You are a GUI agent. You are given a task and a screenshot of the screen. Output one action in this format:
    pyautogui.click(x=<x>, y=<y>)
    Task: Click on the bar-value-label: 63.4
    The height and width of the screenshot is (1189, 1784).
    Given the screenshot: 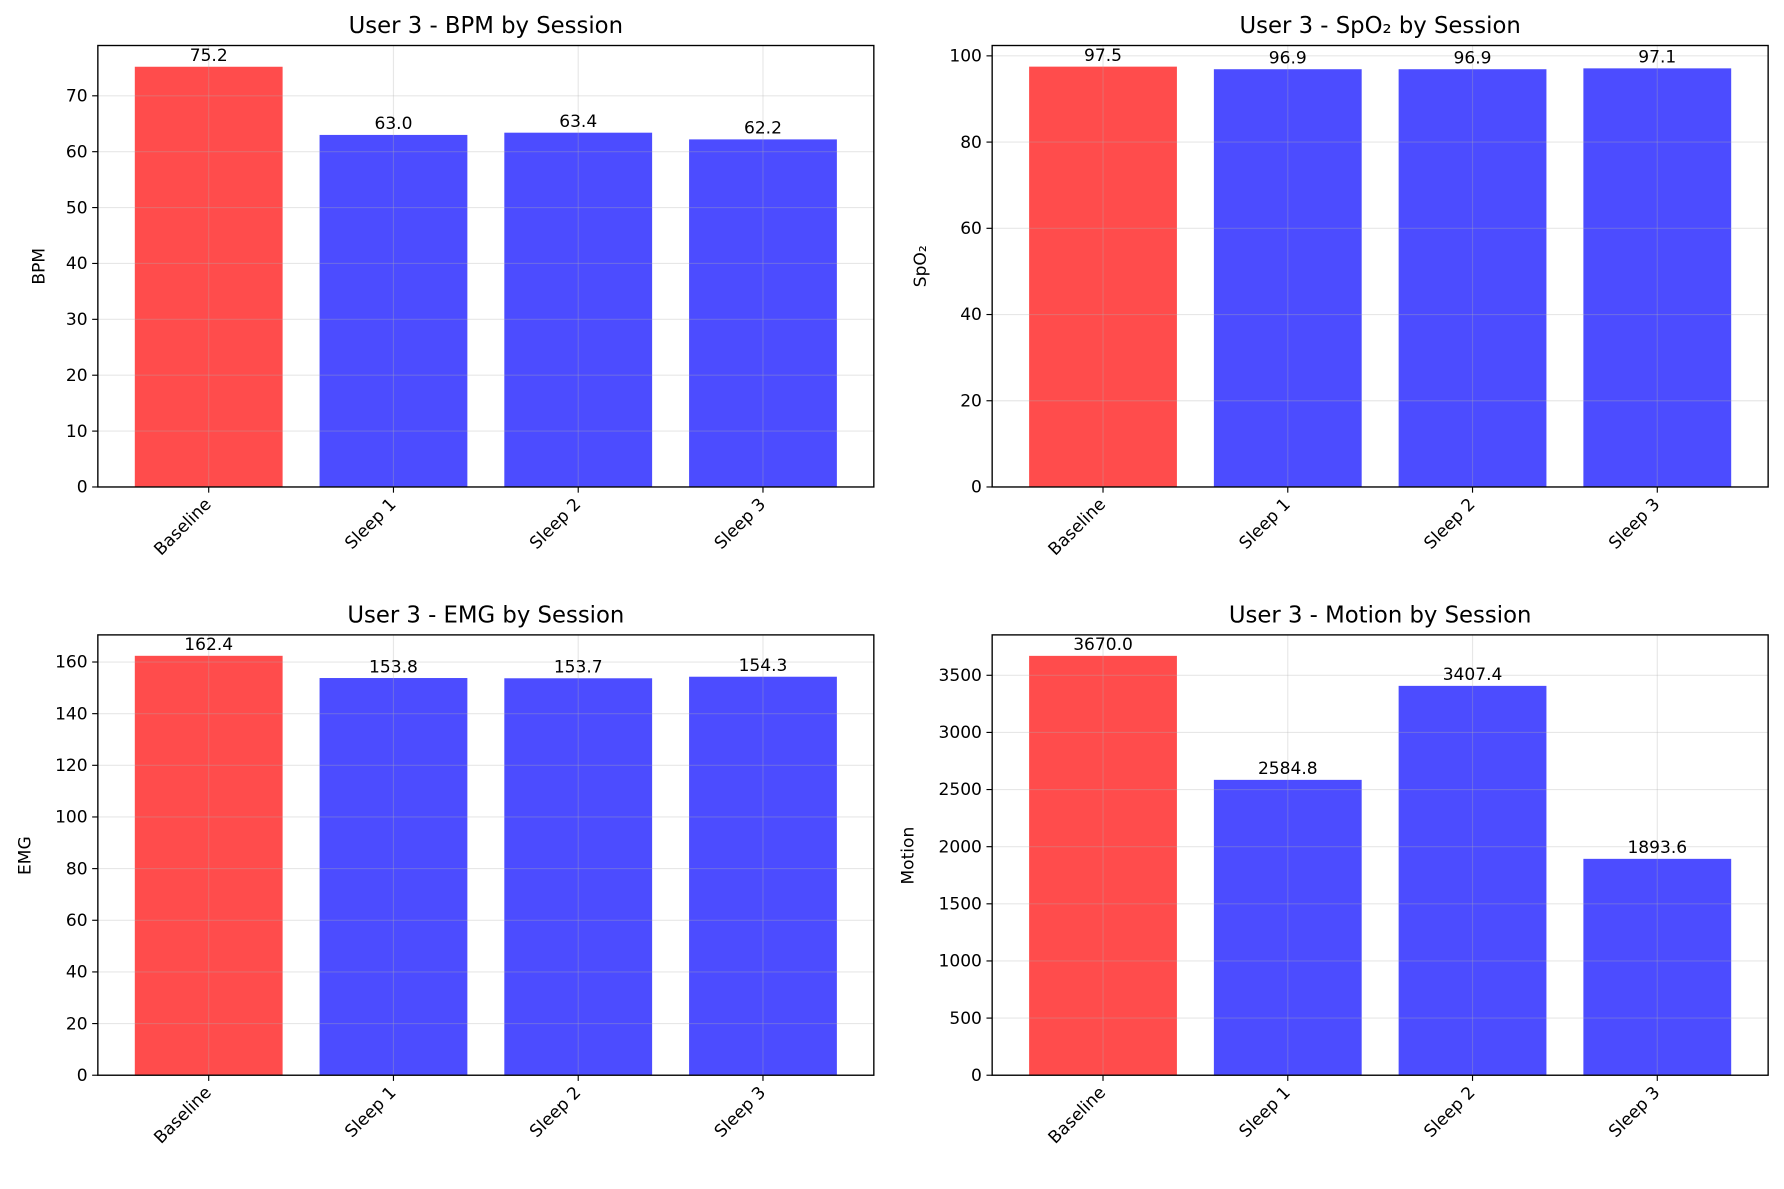 What is the action you would take?
    pyautogui.click(x=578, y=122)
    